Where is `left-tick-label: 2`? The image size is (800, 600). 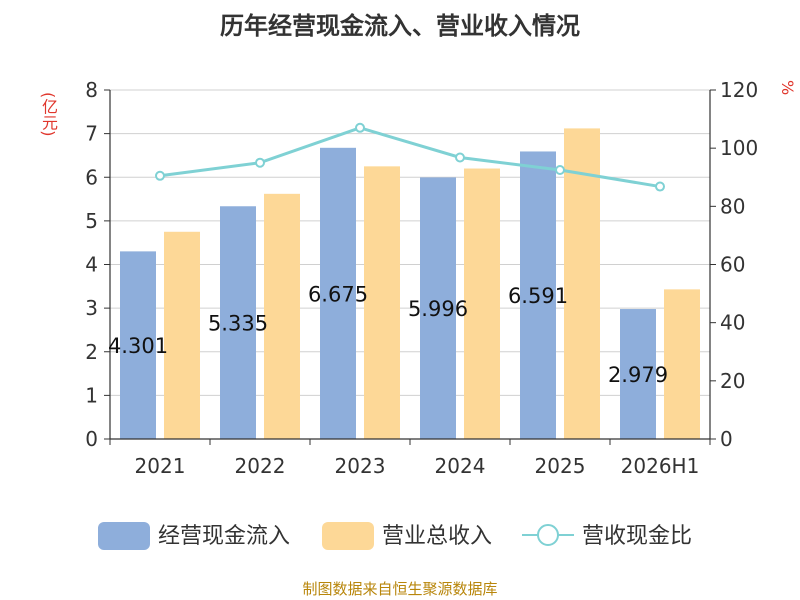
left-tick-label: 2 is located at coordinates (91, 352).